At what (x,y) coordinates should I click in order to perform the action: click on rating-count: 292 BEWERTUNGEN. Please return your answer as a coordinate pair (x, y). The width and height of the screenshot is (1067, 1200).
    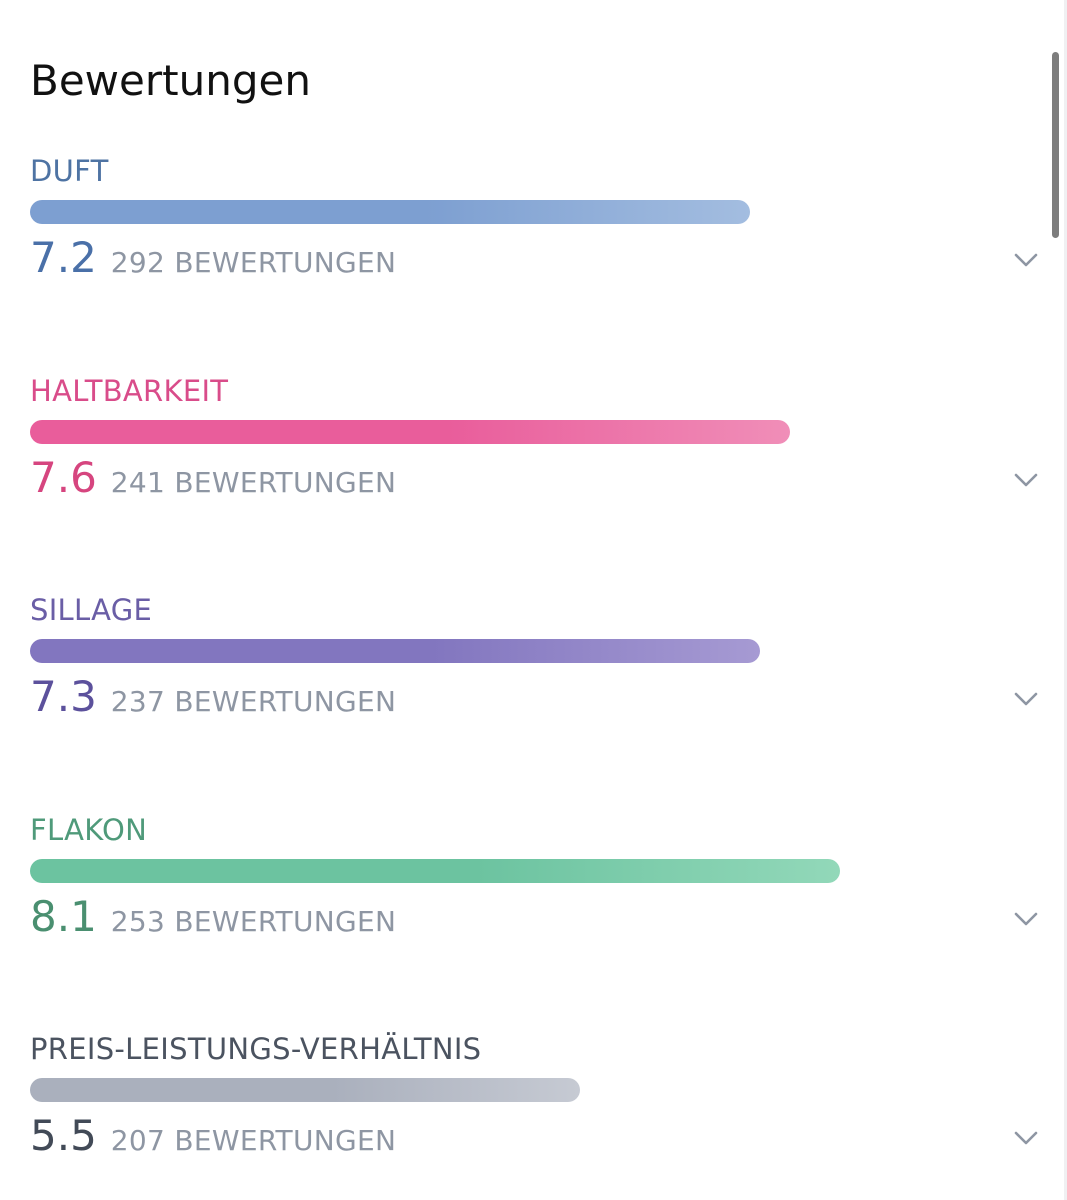
    Looking at the image, I should click on (253, 262).